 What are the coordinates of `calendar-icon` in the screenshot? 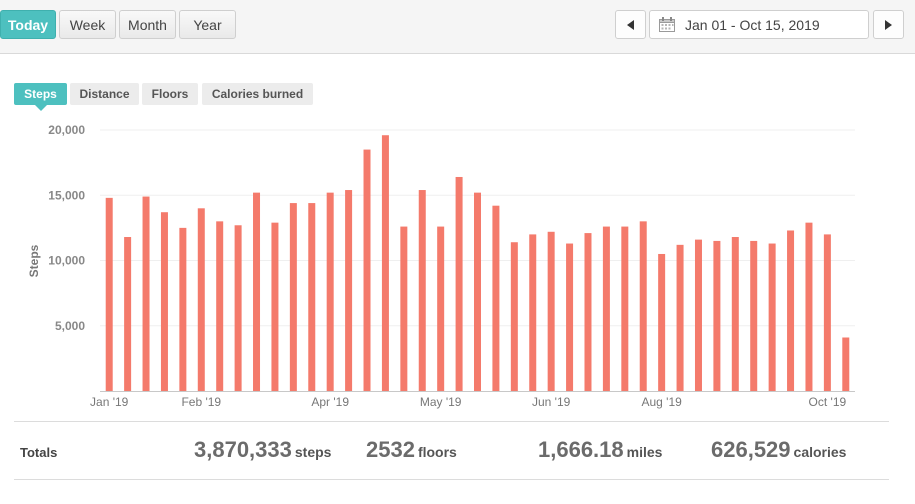 It's located at (667, 24).